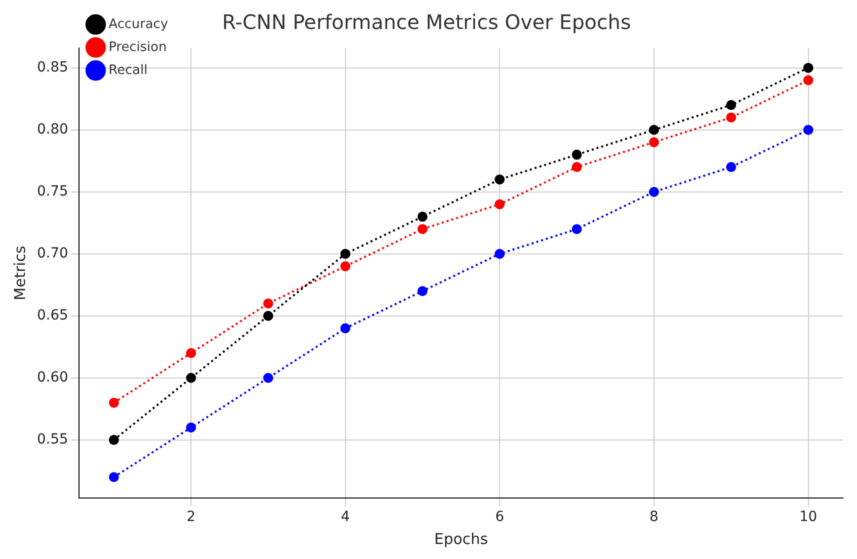 The image size is (857, 559). What do you see at coordinates (345, 517) in the screenshot?
I see `x-tick-label: 4` at bounding box center [345, 517].